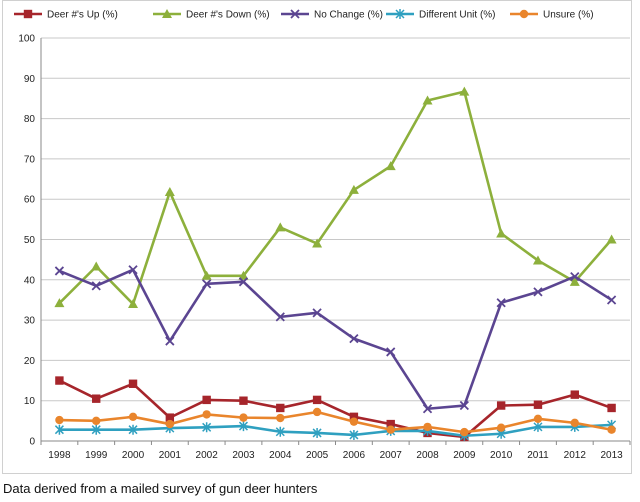 The width and height of the screenshot is (640, 502). Describe the element at coordinates (501, 455) in the screenshot. I see `x-tick-label: 2010` at that location.